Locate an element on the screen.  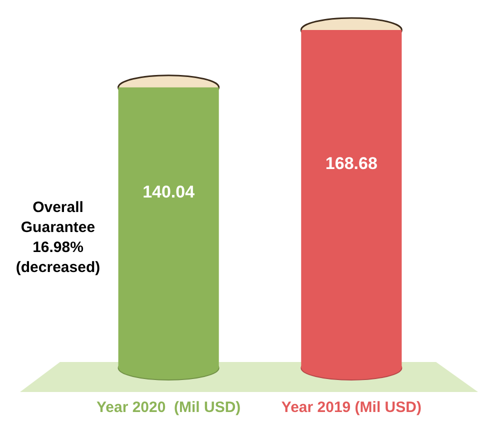
x-tick-label: Year 2020 (Mil USD) is located at coordinates (168, 407).